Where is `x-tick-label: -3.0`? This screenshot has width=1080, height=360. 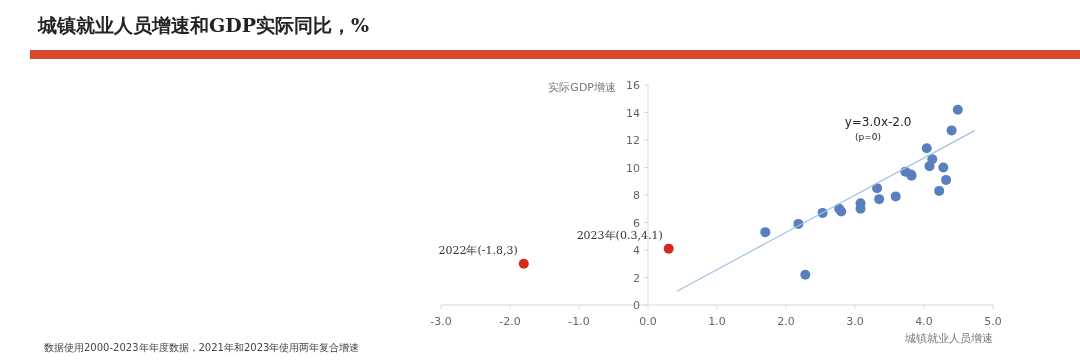
x-tick-label: -3.0 is located at coordinates (441, 321).